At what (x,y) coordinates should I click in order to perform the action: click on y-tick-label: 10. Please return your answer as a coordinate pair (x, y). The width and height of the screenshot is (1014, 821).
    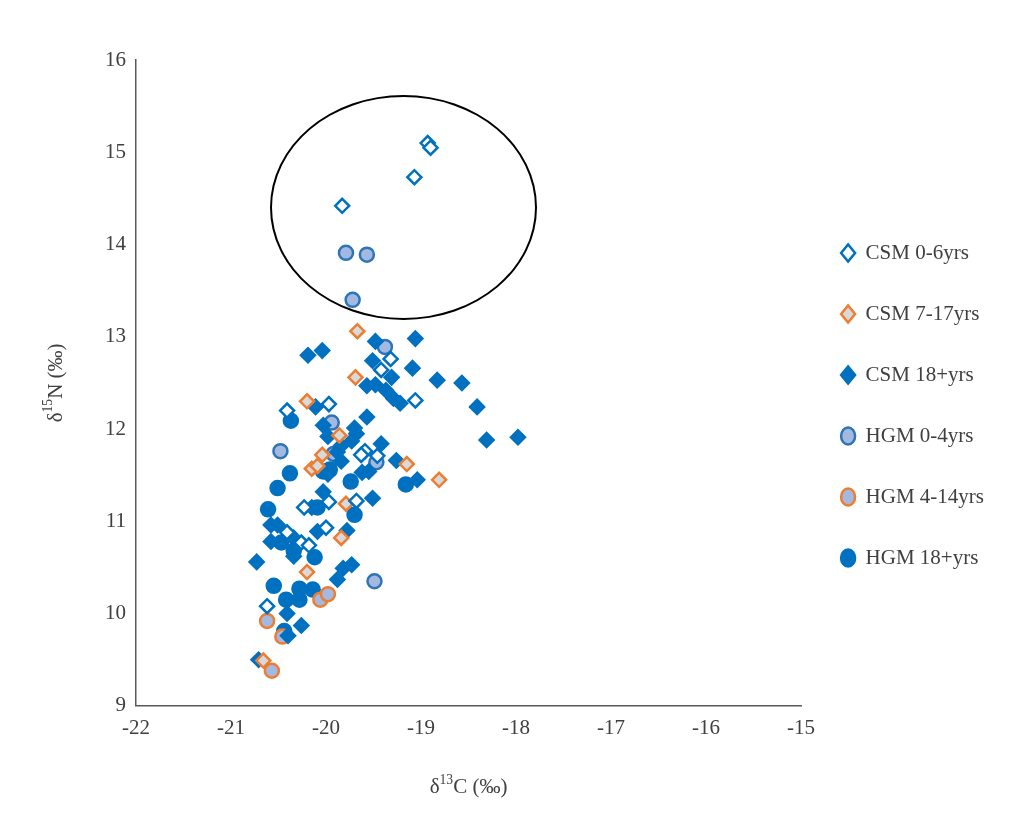
    Looking at the image, I should click on (115, 612).